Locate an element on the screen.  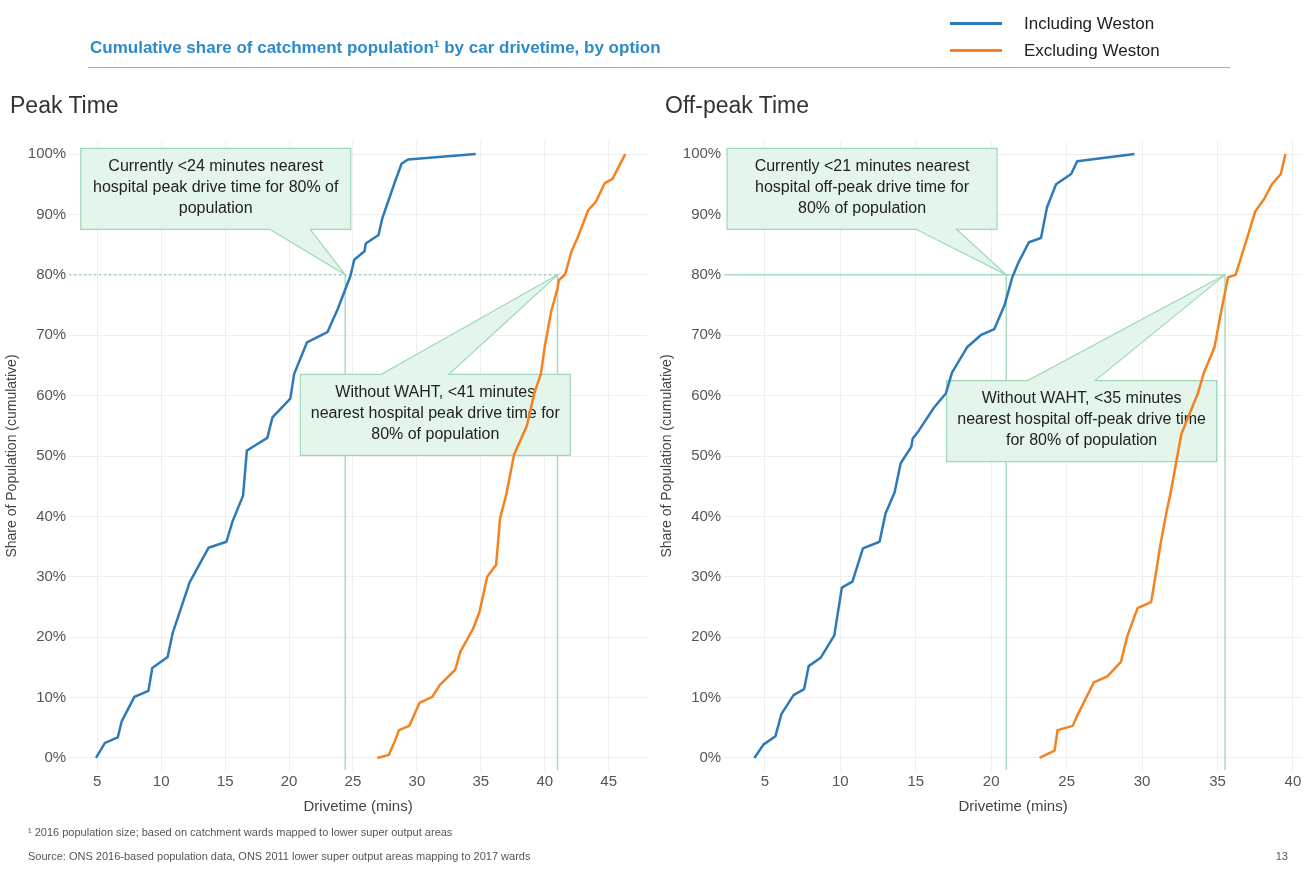
text: 13 is located at coordinates (1281, 856).